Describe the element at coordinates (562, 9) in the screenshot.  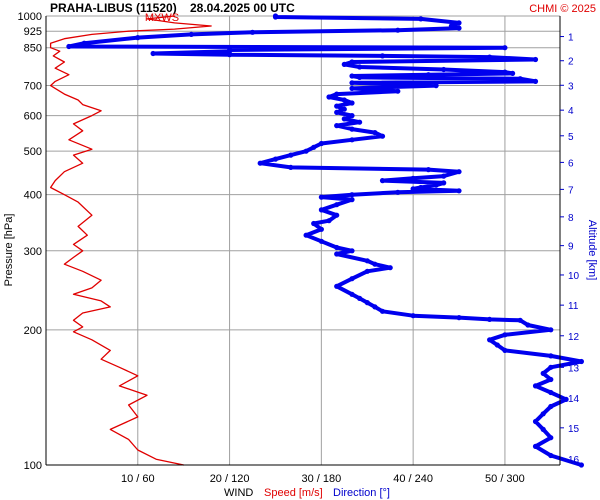
I see `copyright: CHMI © 2025` at that location.